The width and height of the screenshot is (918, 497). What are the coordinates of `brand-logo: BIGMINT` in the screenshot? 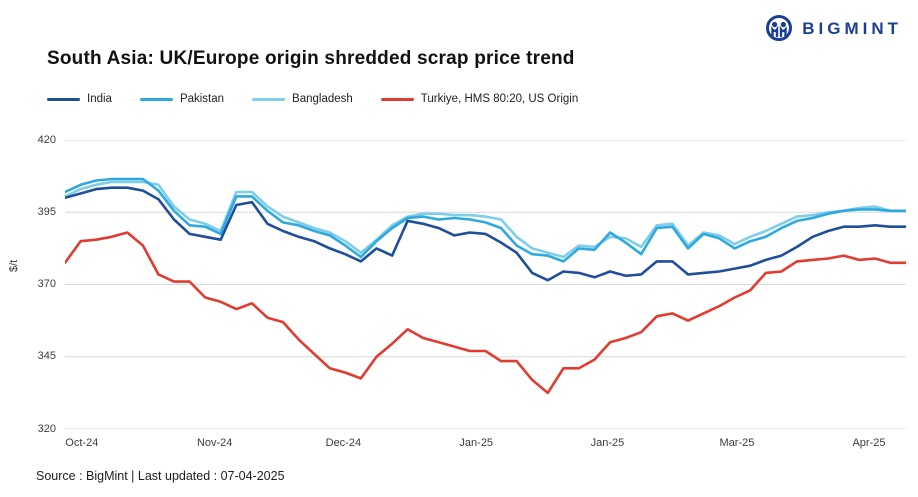 It's located at (833, 29).